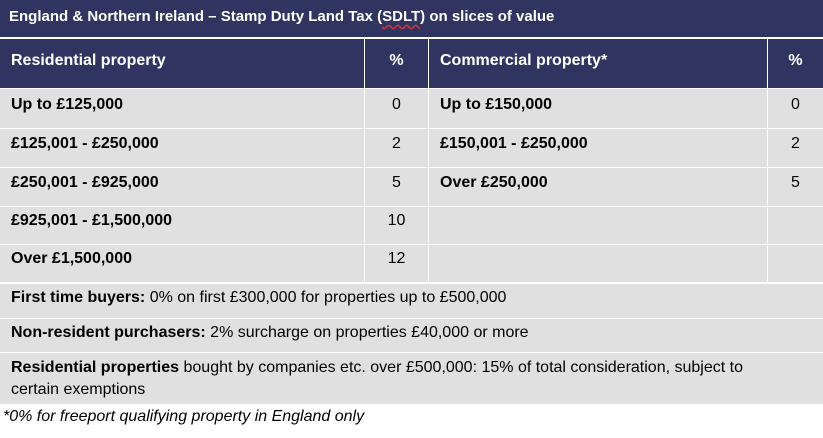  I want to click on residential-rate: 5, so click(396, 187).